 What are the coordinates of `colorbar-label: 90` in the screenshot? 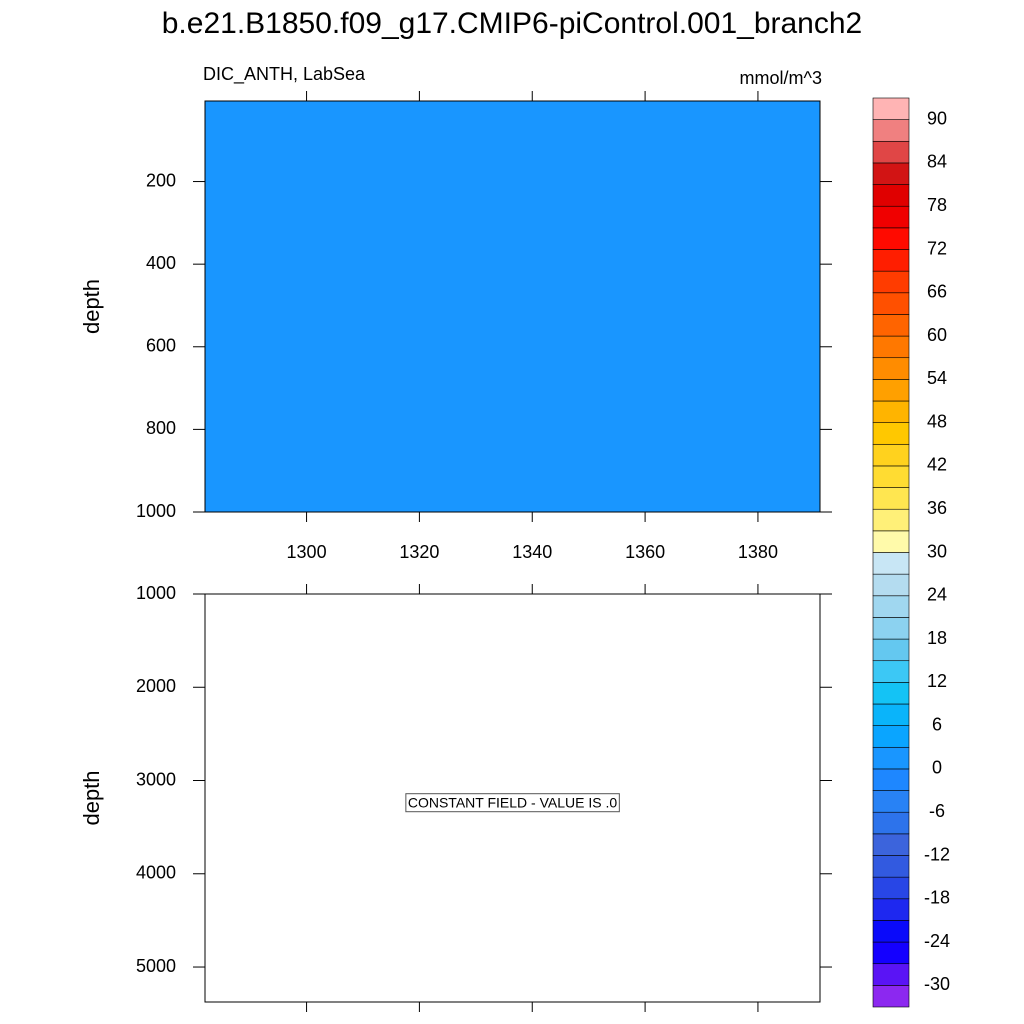 It's located at (937, 118).